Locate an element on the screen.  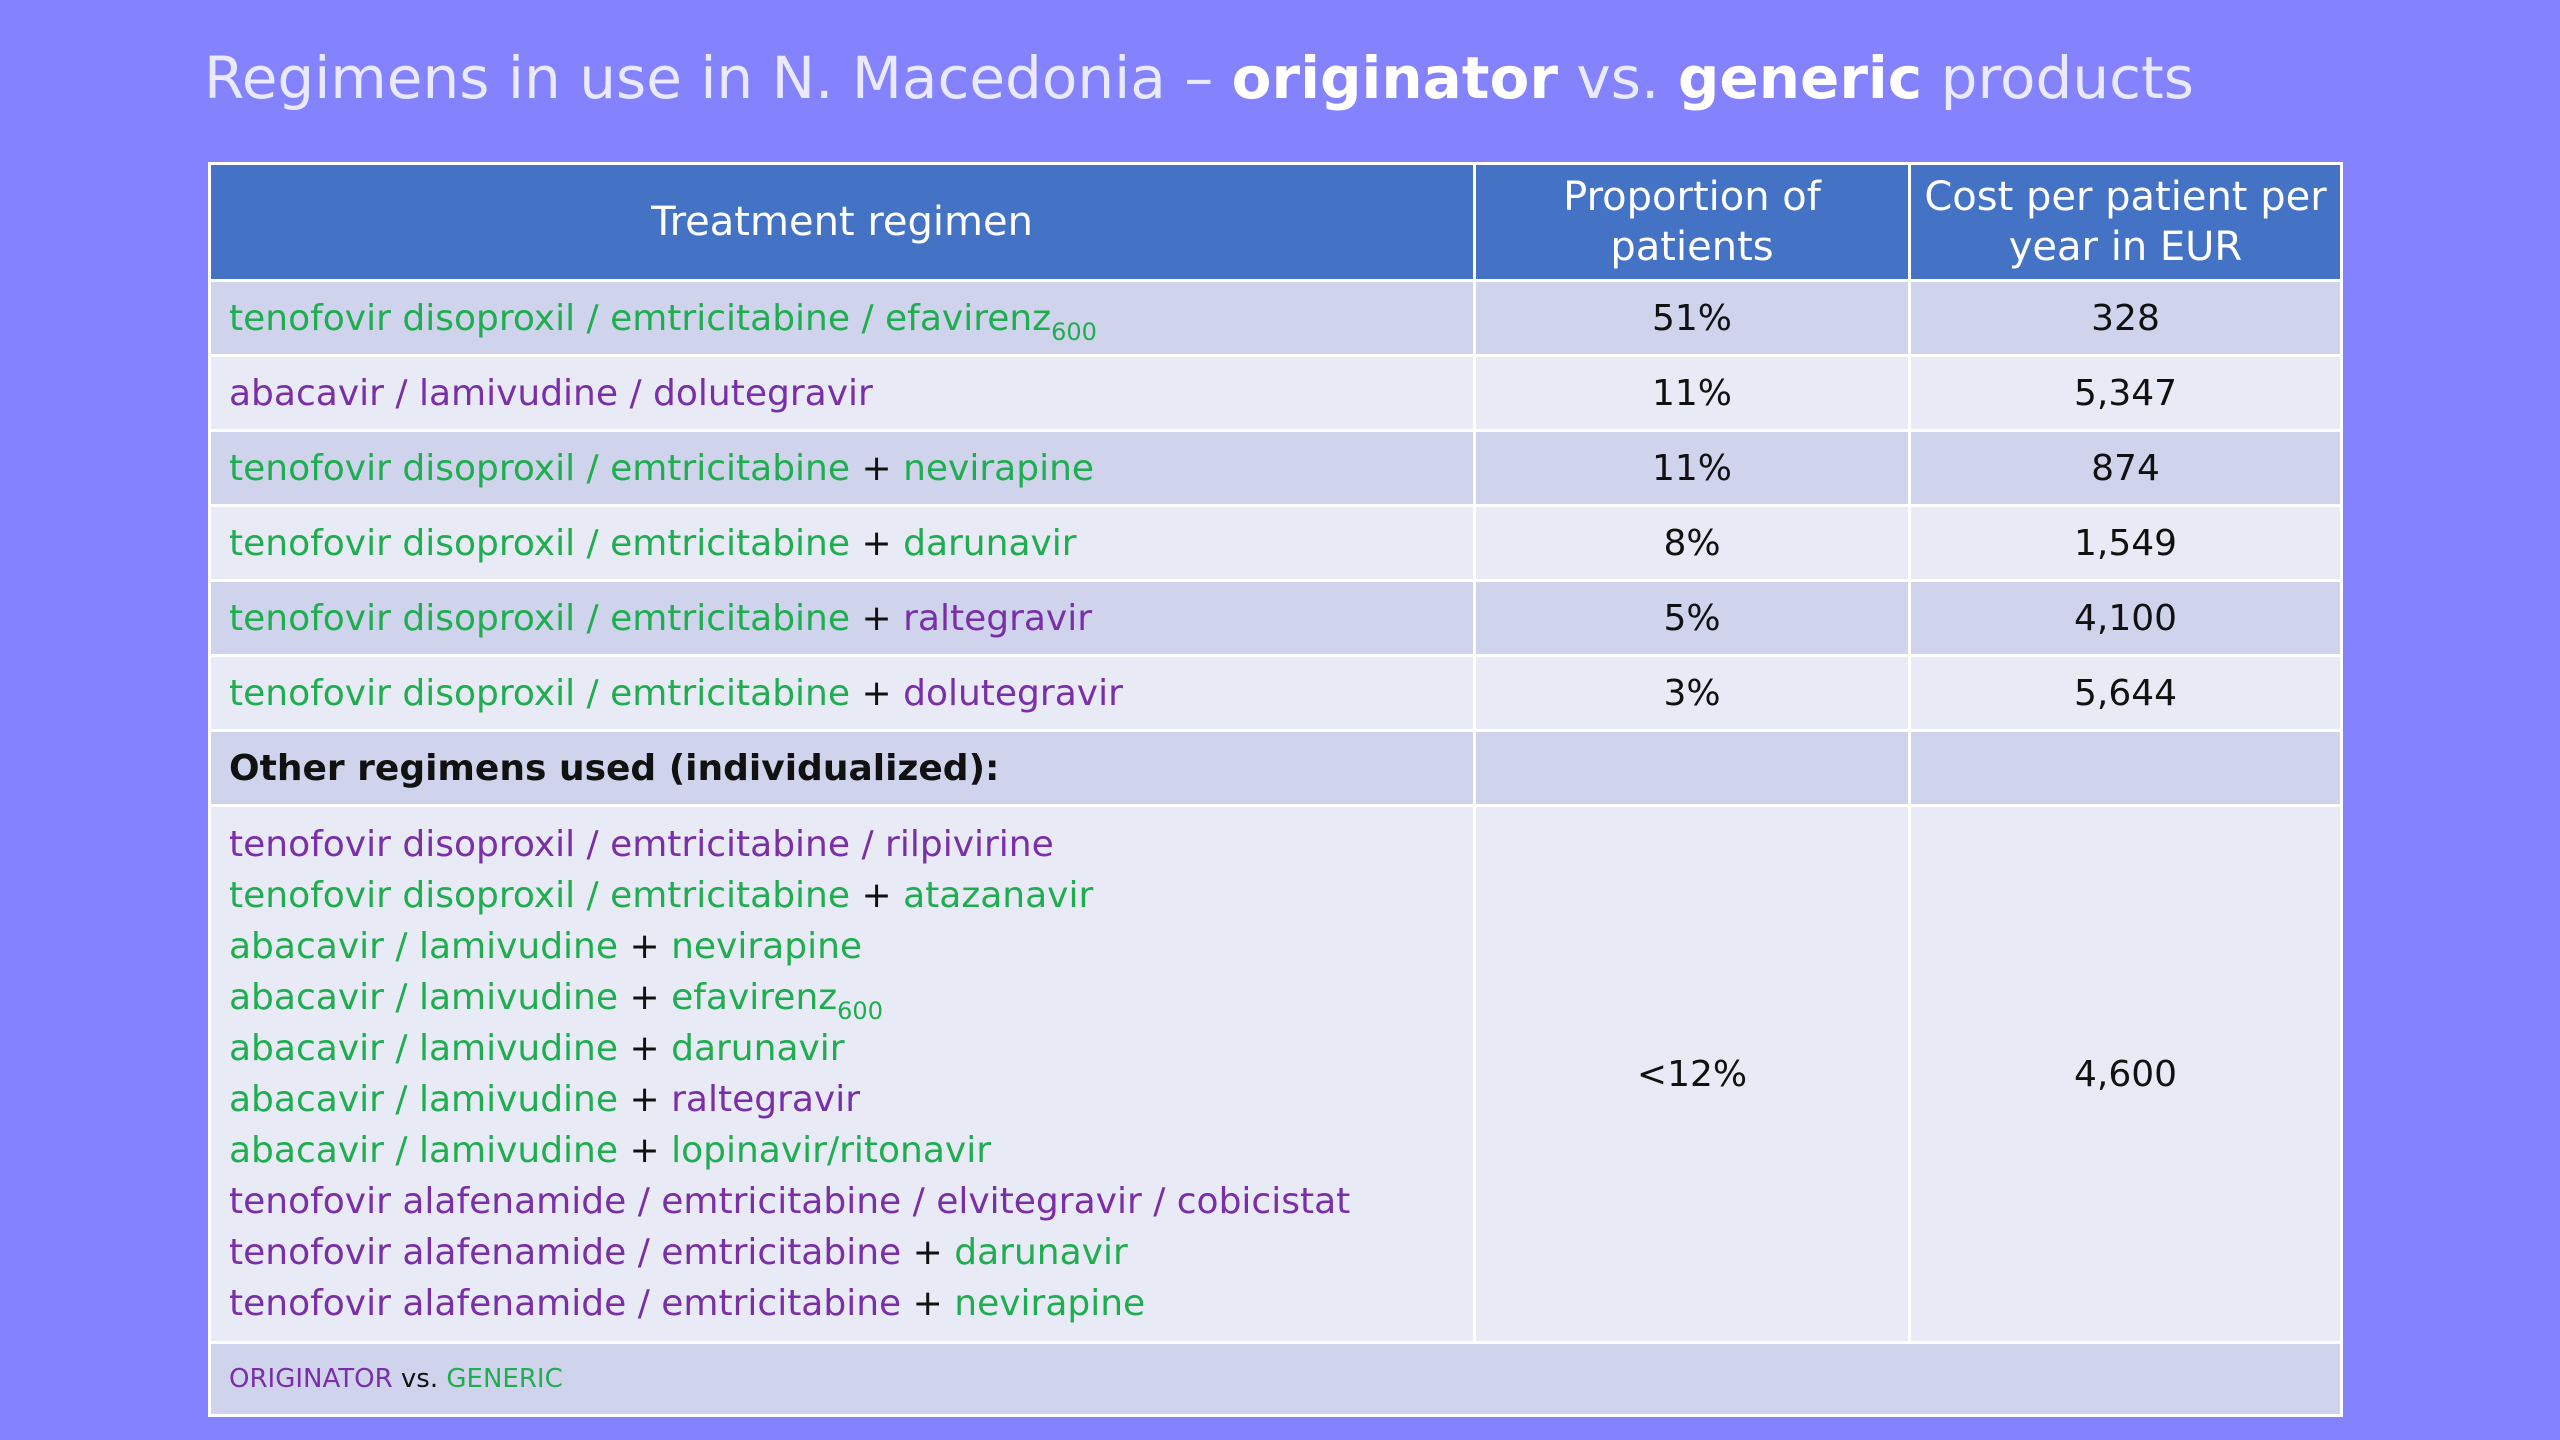
title-originator: originator is located at coordinates (1394, 78).